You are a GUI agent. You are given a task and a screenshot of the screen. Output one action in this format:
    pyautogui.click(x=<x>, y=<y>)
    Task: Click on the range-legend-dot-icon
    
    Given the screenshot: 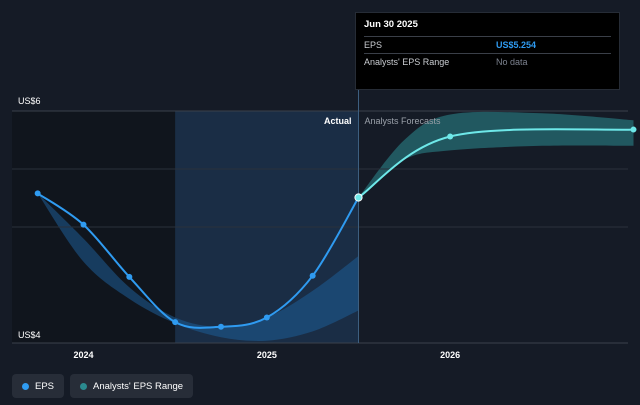 What is the action you would take?
    pyautogui.click(x=84, y=386)
    